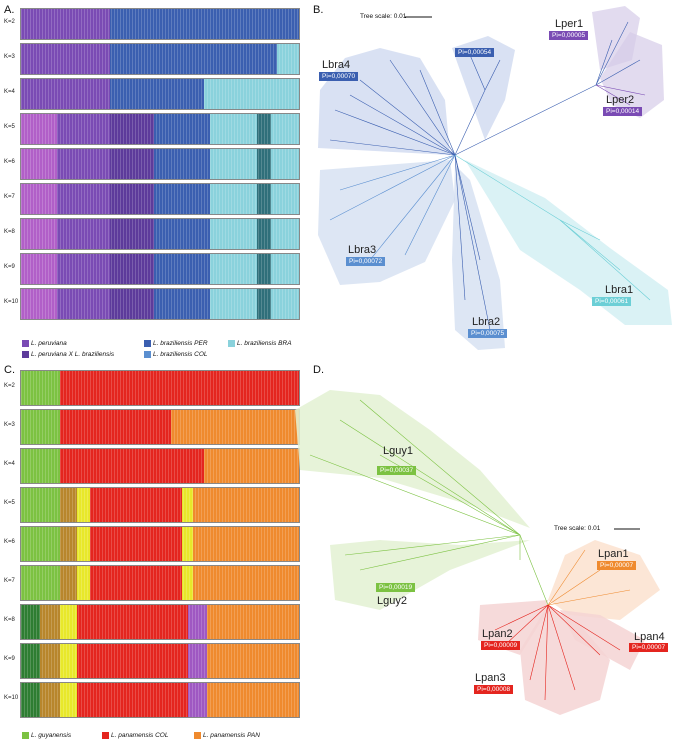  I want to click on clade-label-lper2: Lper2, so click(620, 100).